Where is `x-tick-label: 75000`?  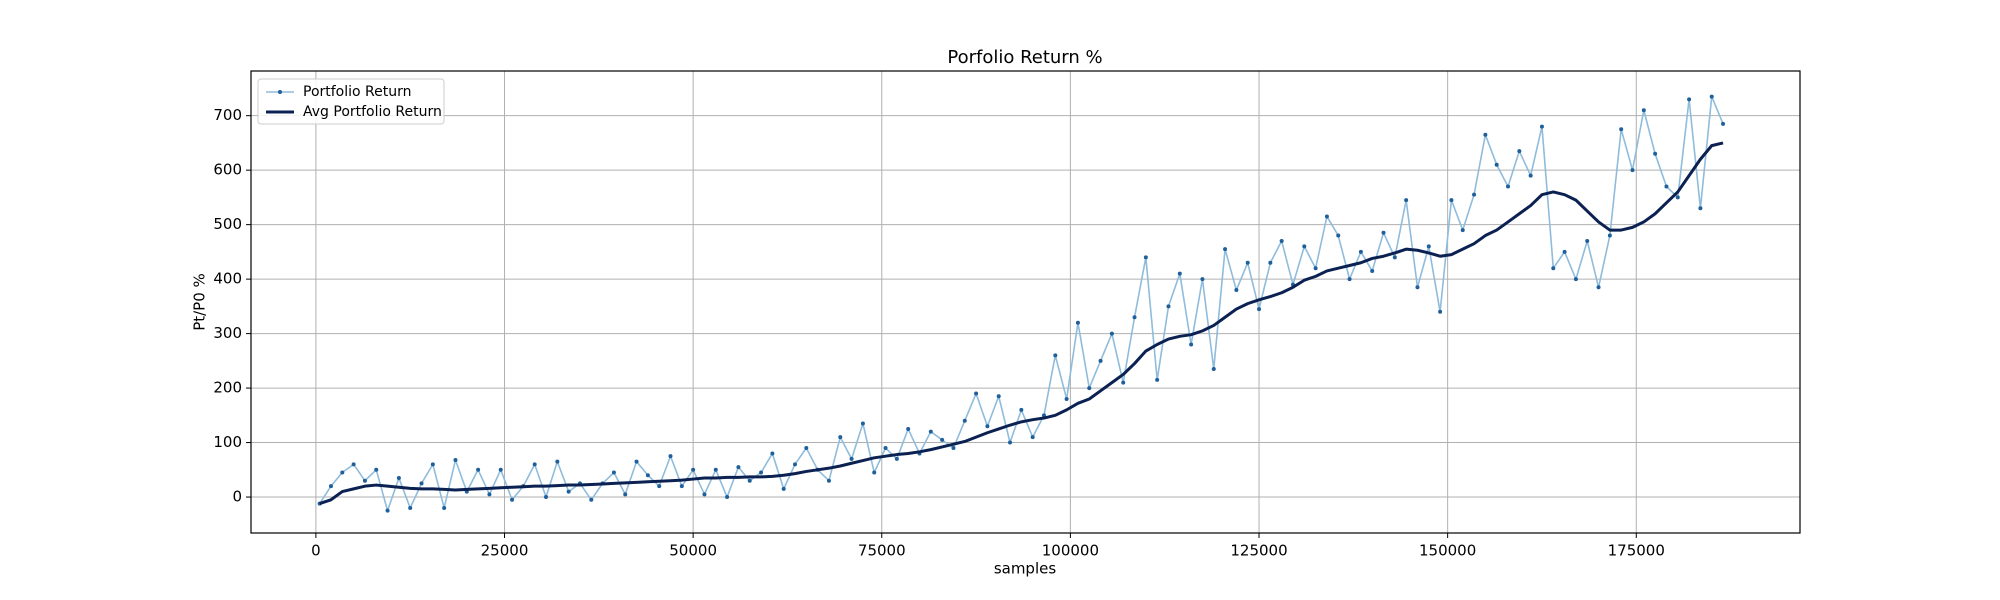 x-tick-label: 75000 is located at coordinates (882, 551).